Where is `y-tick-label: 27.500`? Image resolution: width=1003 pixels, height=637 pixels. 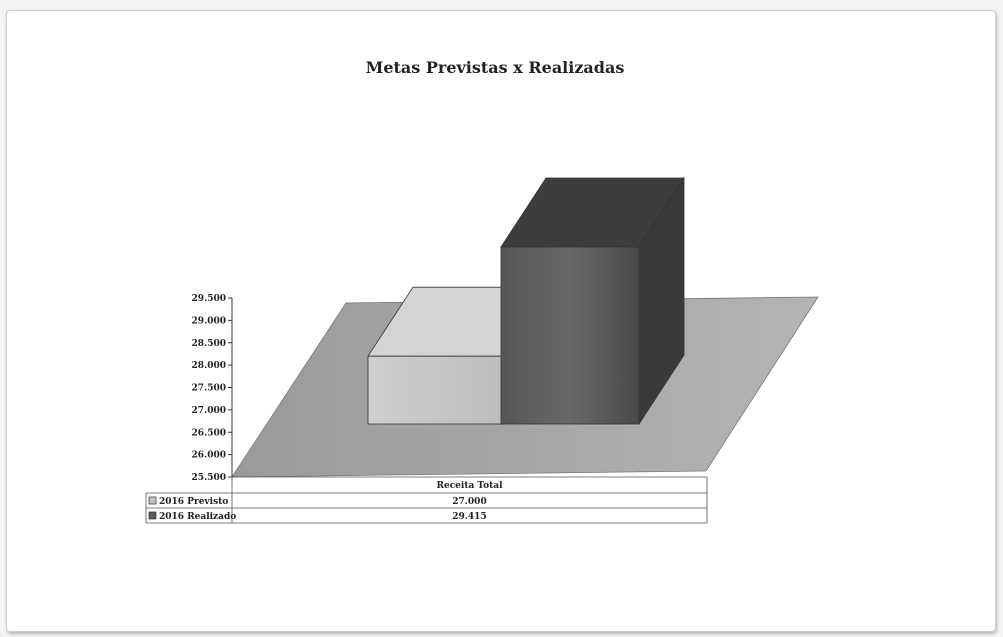 y-tick-label: 27.500 is located at coordinates (209, 389).